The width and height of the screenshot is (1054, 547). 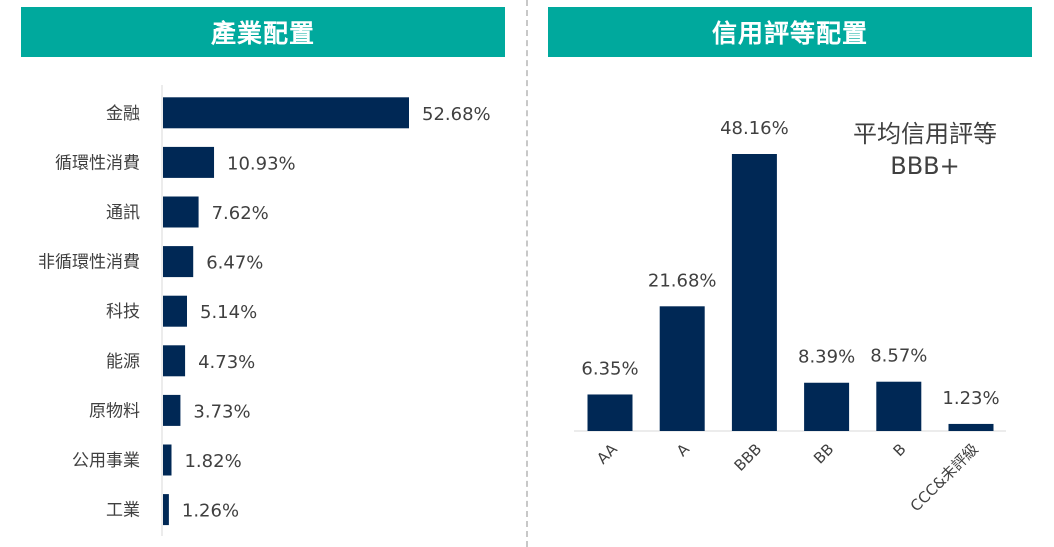 What do you see at coordinates (944, 477) in the screenshot?
I see `credit-category-label: CCC&未評級` at bounding box center [944, 477].